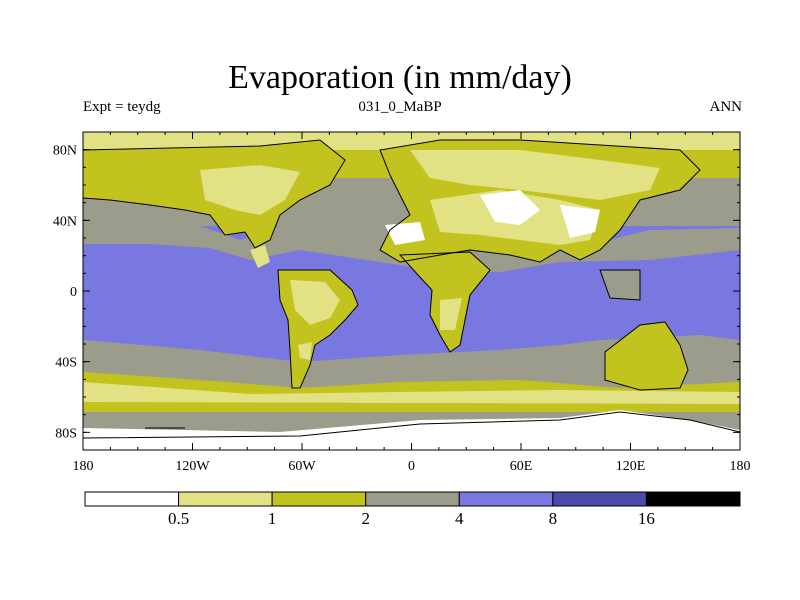 This screenshot has width=800, height=600. What do you see at coordinates (646, 518) in the screenshot?
I see `colorbar-level-label: 16` at bounding box center [646, 518].